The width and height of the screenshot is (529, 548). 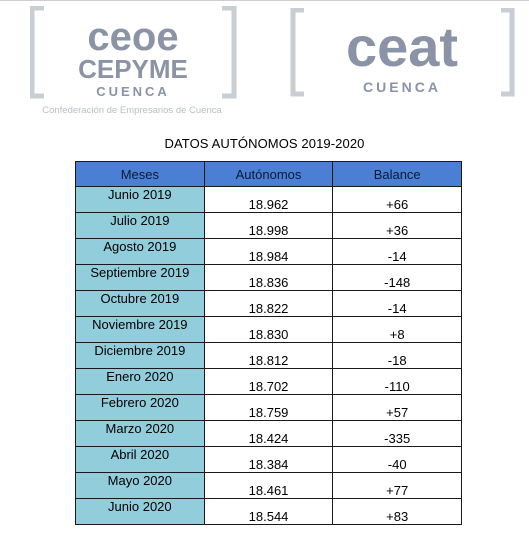 What do you see at coordinates (140, 277) in the screenshot?
I see `cell-month: Septiembre 2019` at bounding box center [140, 277].